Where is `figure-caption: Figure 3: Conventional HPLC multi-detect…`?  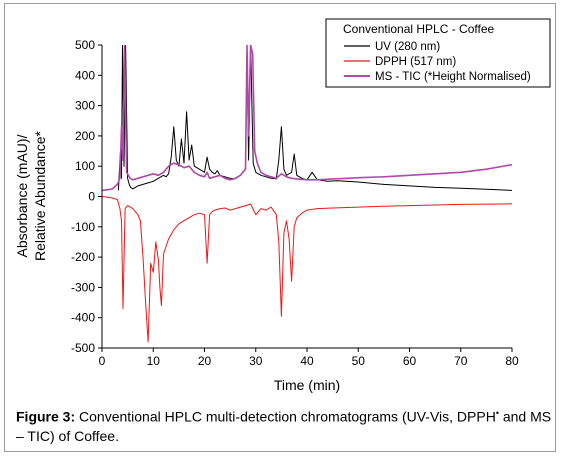
figure-caption: Figure 3: Conventional HPLC multi-detect… is located at coordinates (286, 425).